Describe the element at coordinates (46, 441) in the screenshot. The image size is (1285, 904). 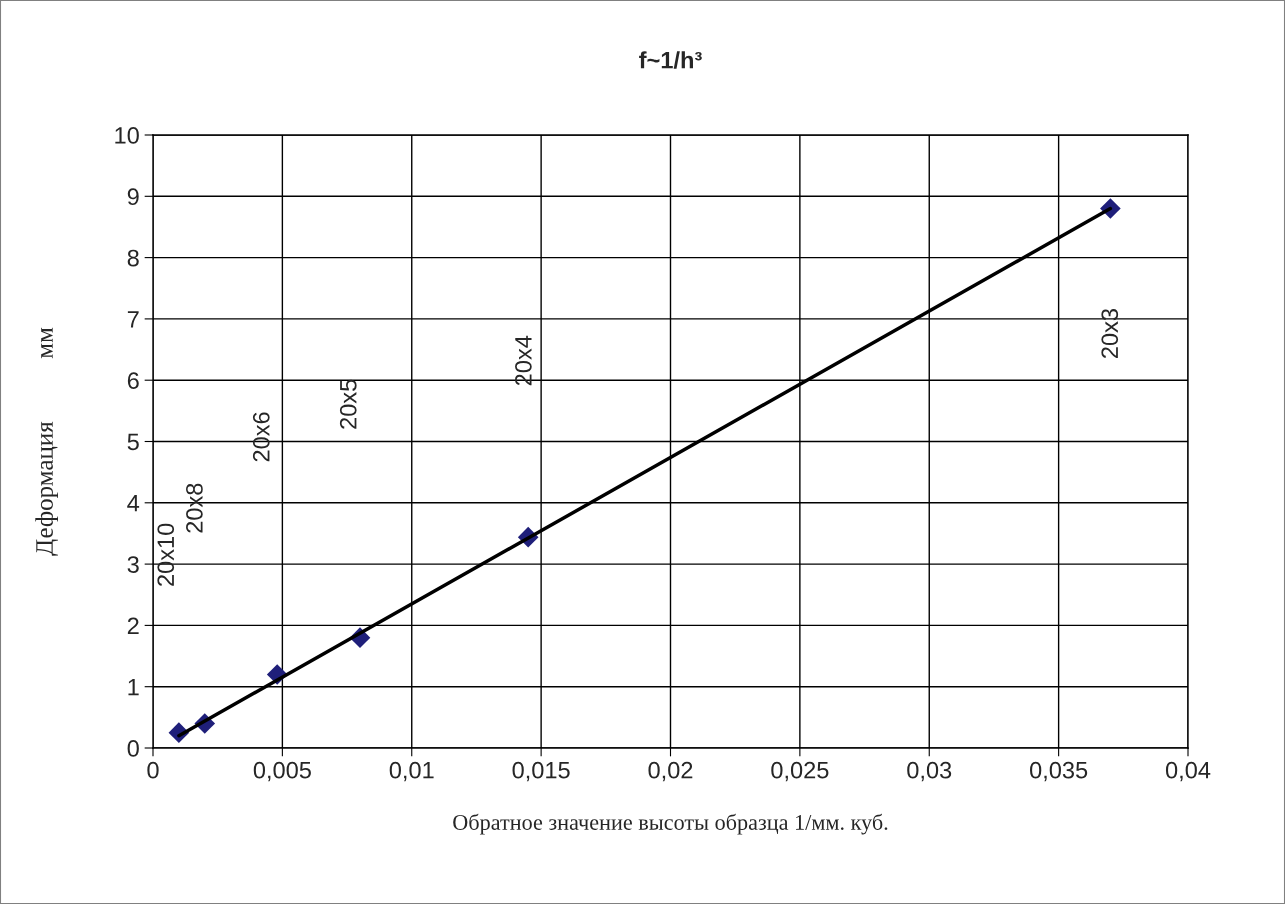
I see `y-axis-title: Деформация мм` at that location.